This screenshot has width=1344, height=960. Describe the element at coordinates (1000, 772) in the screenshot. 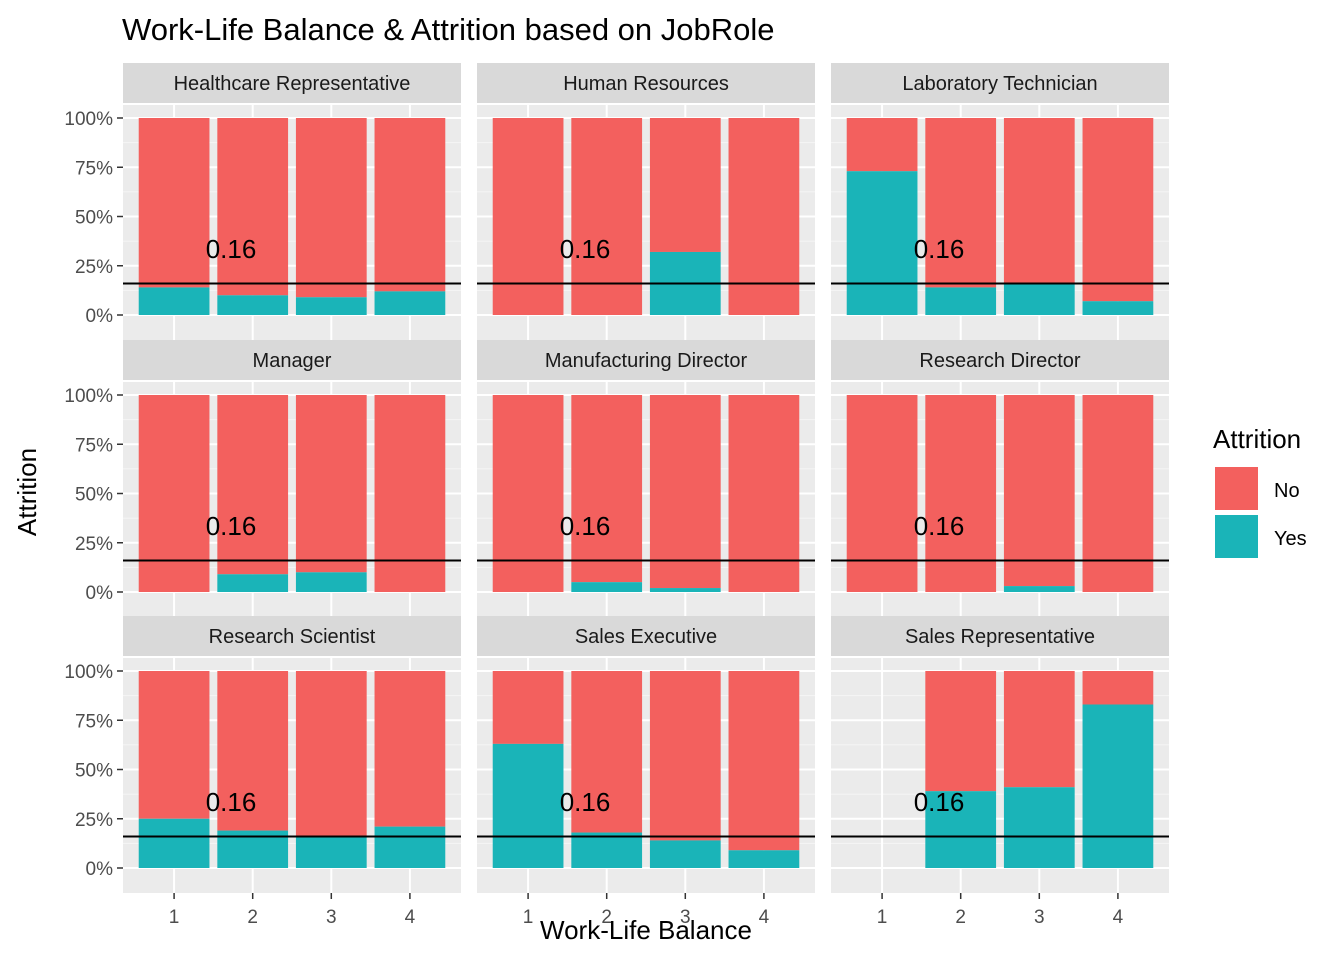

I see `facet-panel: Sales Representative 0.16 1 2 3 4` at that location.